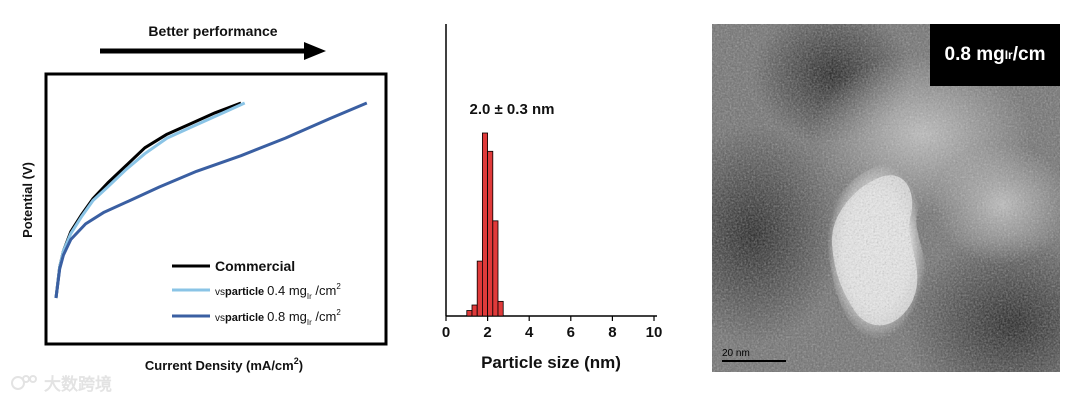 The image size is (1080, 403). I want to click on x-tick-label: 2, so click(487, 332).